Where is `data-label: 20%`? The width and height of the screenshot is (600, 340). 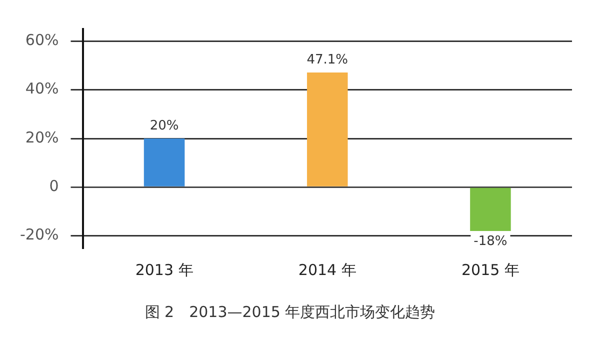
data-label: 20% is located at coordinates (164, 126).